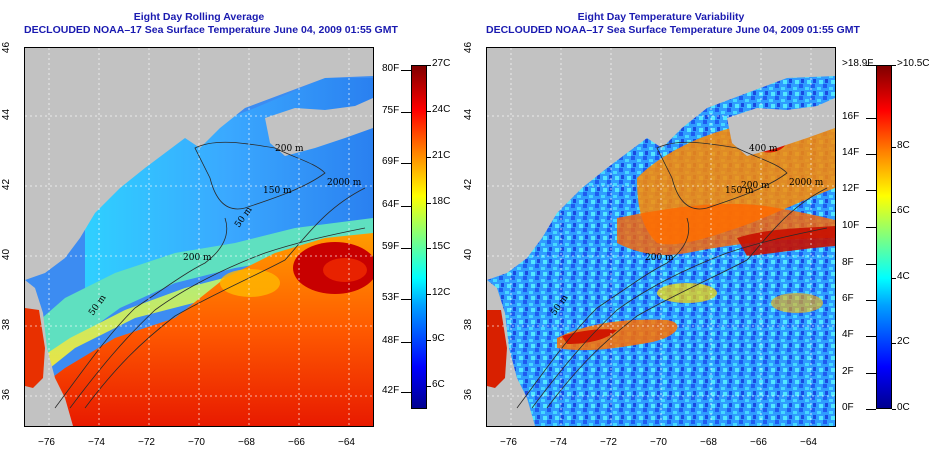  Describe the element at coordinates (739, 191) in the screenshot. I see `right-contour-label-4: 150 m` at that location.